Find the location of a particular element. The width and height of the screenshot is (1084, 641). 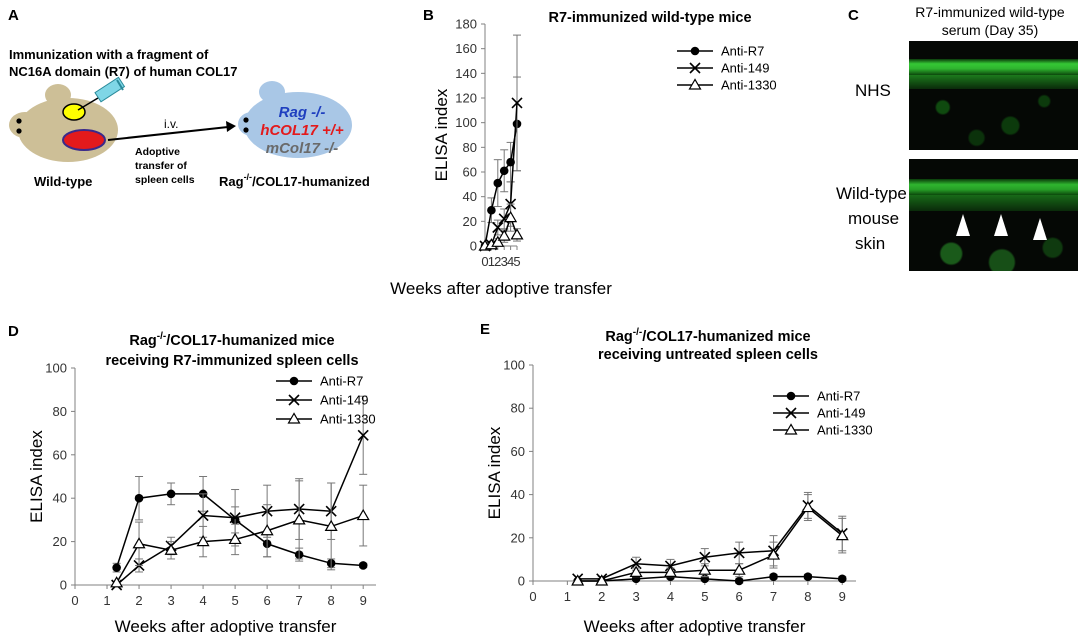

y-tick-label: 80 is located at coordinates (518, 408).